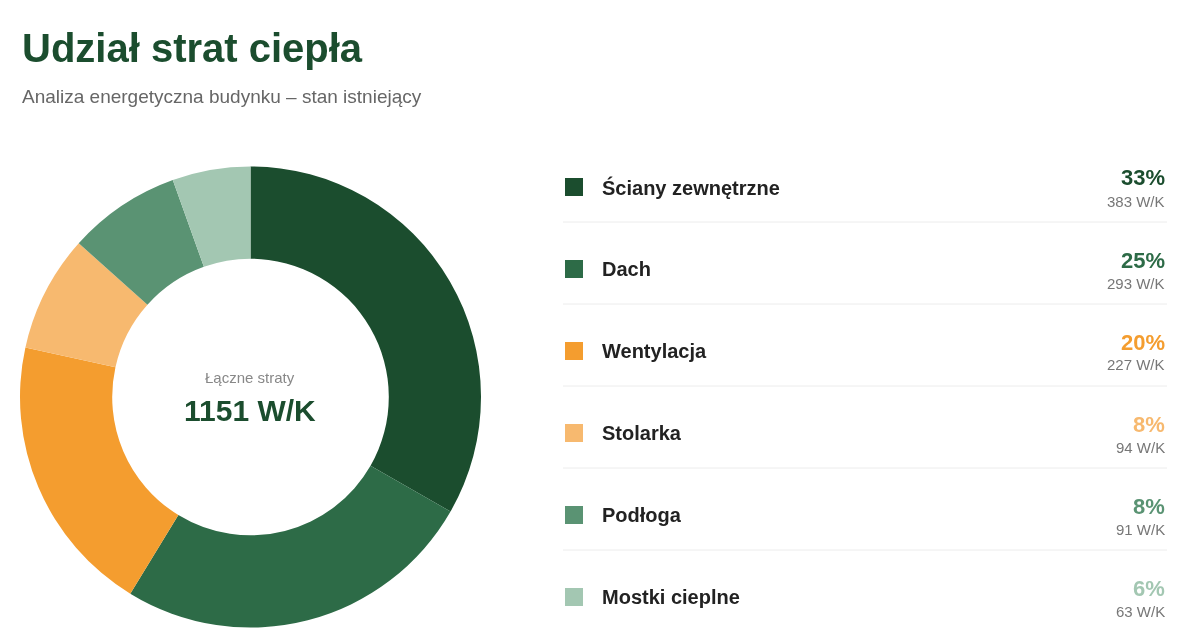 This screenshot has width=1200, height=643. Describe the element at coordinates (1136, 270) in the screenshot. I see `data-label: 25% 293 W/K` at that location.